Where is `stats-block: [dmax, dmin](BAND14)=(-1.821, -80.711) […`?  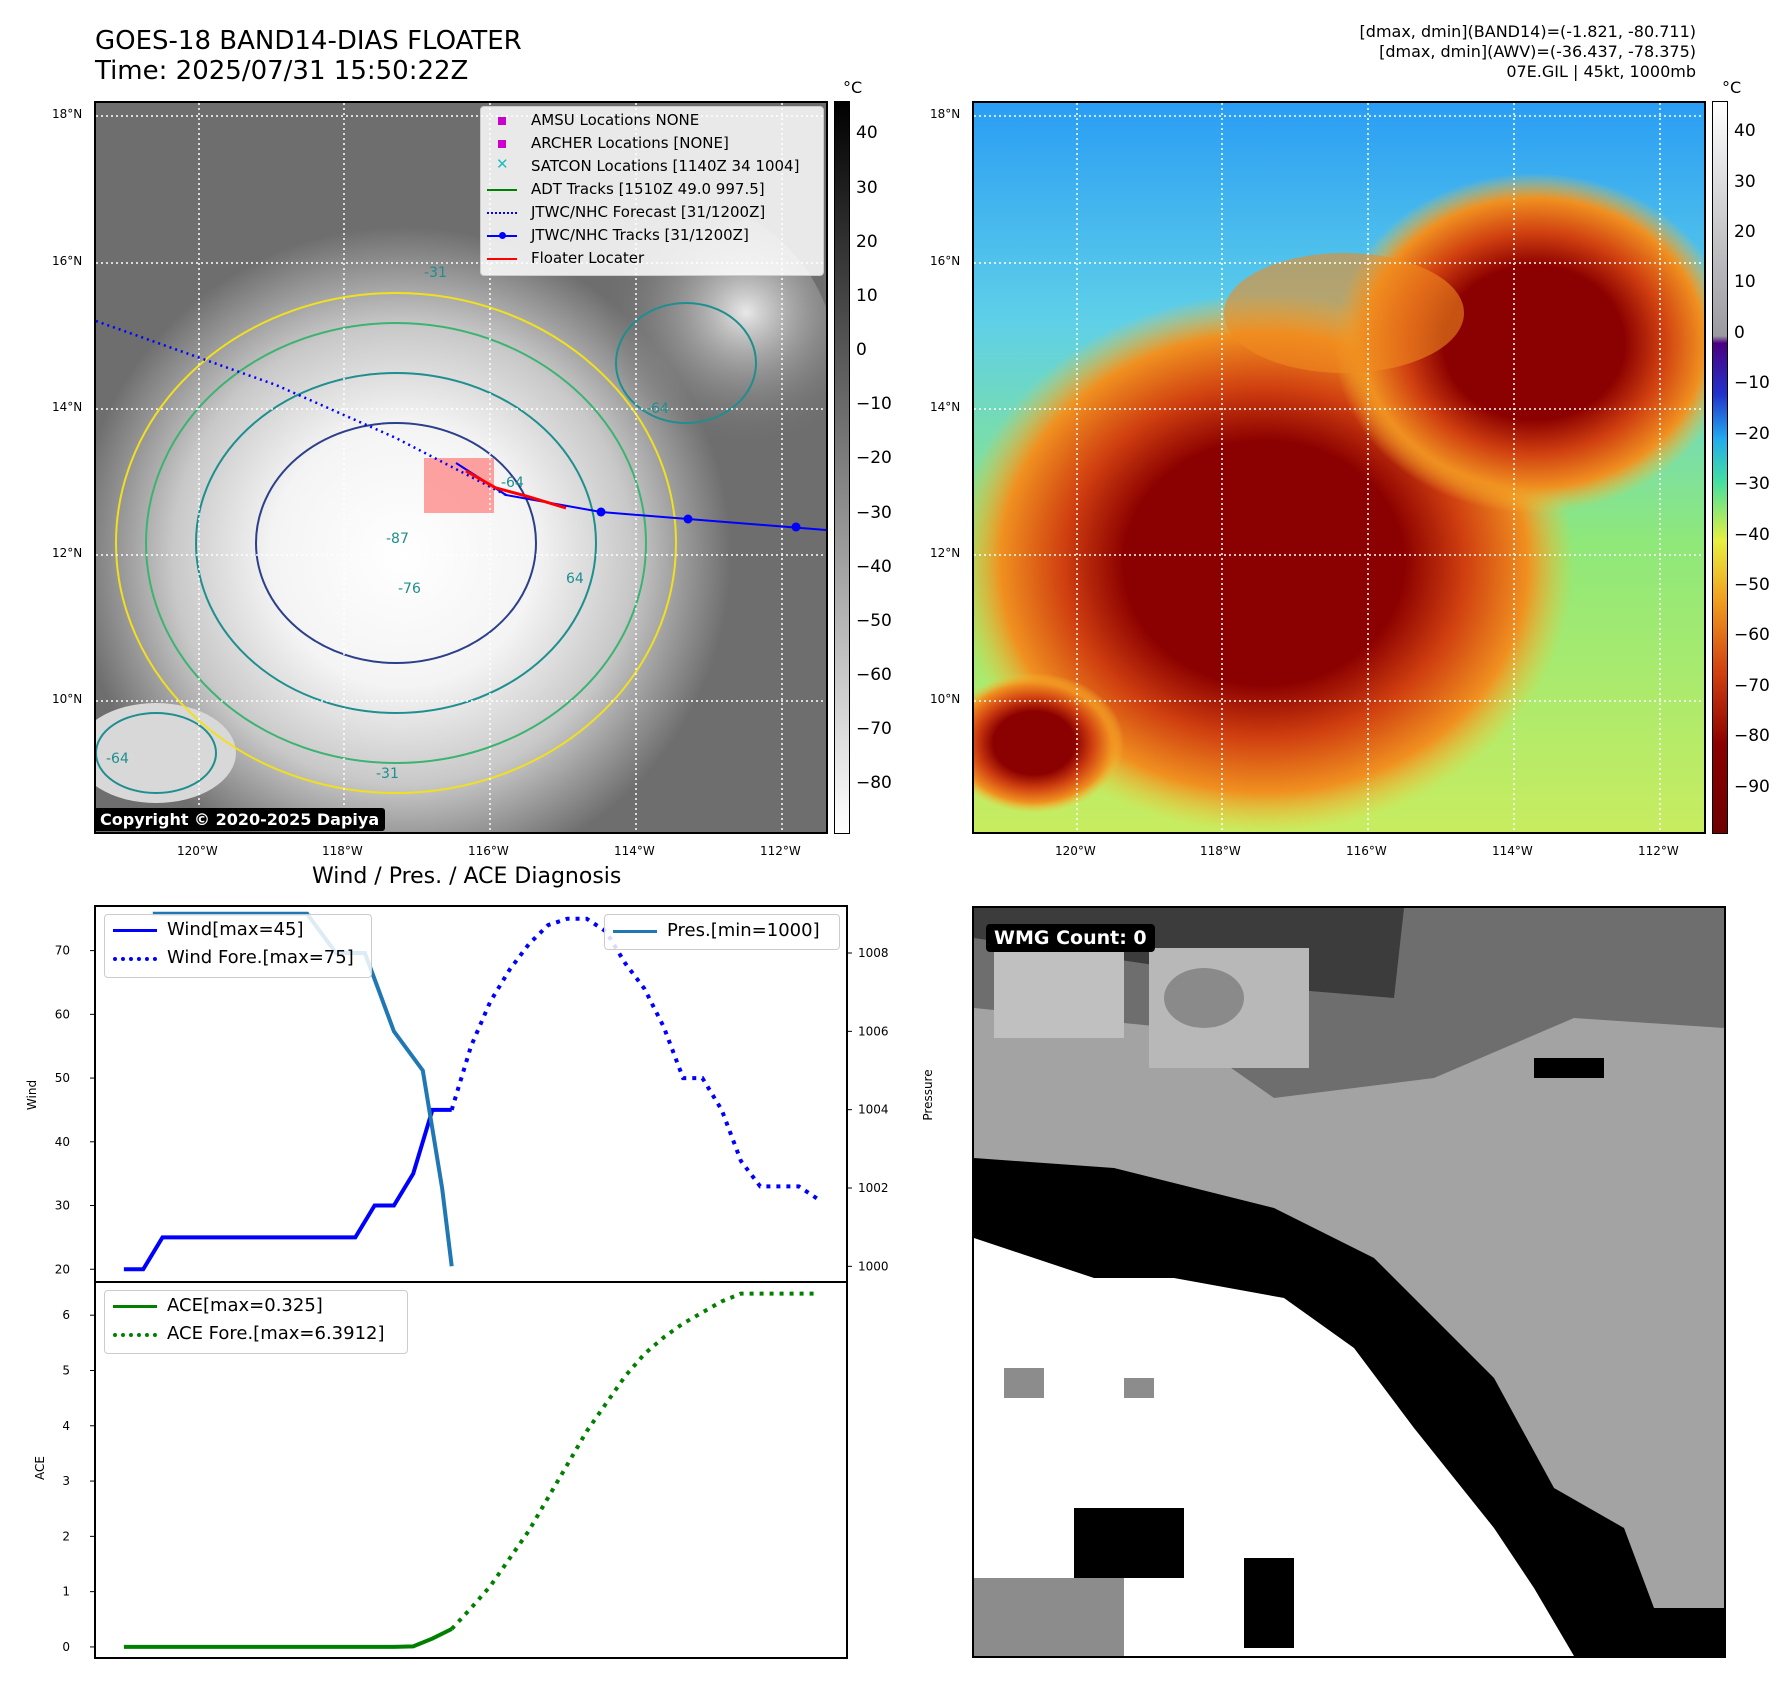
stats-block: [dmax, dmin](BAND14)=(-1.821, -80.711) [… is located at coordinates (1528, 52).